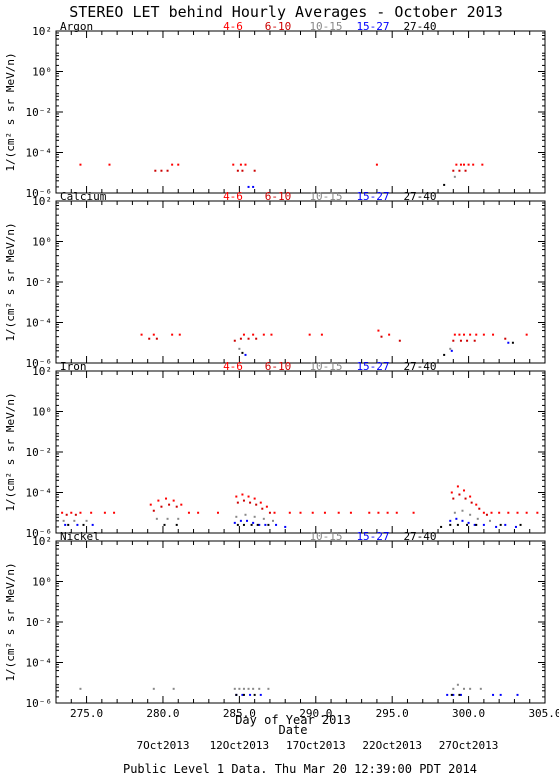 The width and height of the screenshot is (559, 777). I want to click on date-tick-label: 22Oct2013, so click(392, 745).